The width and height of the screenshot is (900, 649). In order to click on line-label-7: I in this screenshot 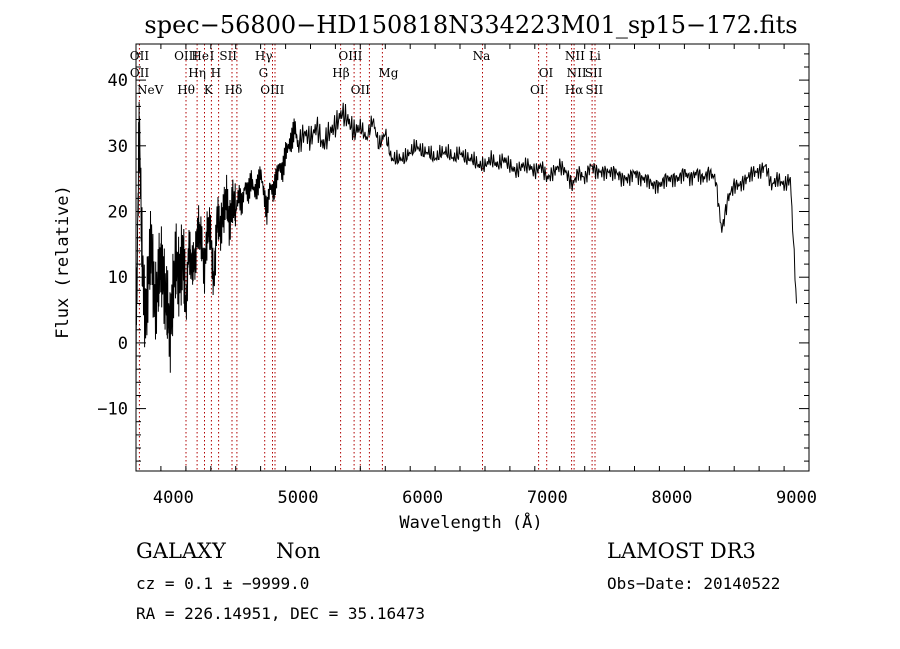, I will do `click(212, 56)`.